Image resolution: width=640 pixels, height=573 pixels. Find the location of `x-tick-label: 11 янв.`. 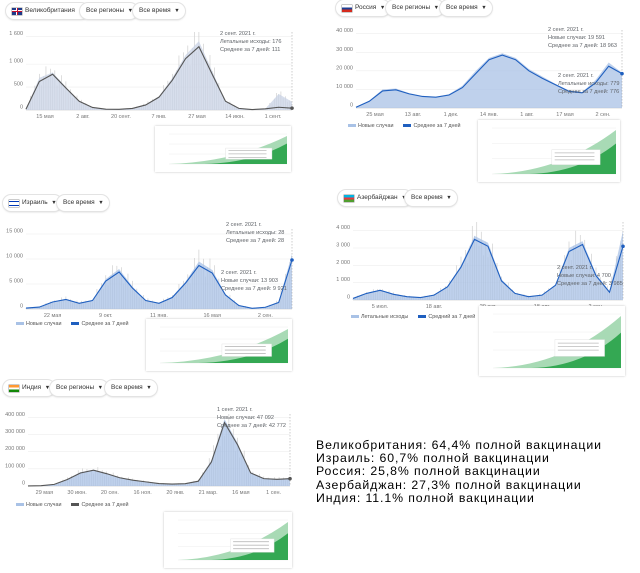

x-tick-label: 11 янв. is located at coordinates (159, 316).